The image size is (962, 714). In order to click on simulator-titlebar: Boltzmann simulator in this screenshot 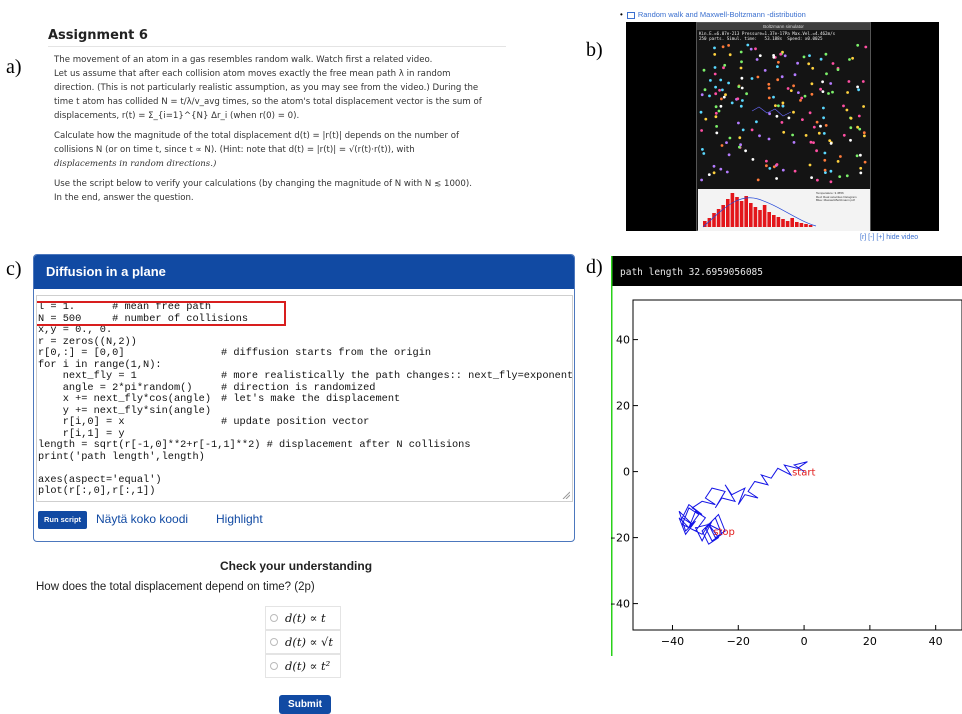, I will do `click(783, 26)`.